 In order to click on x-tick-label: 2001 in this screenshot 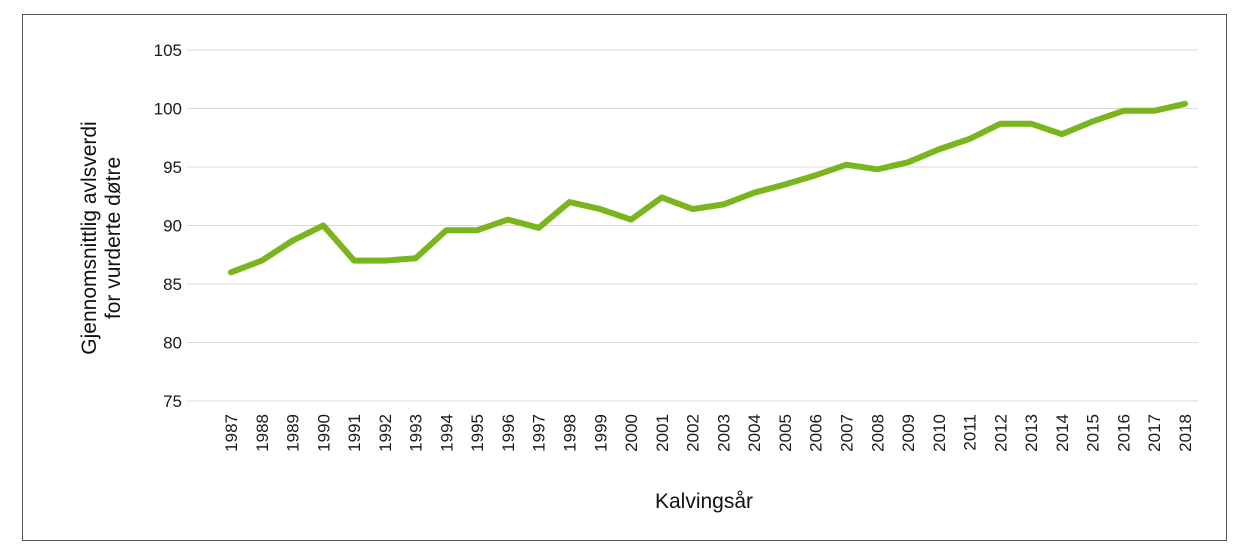, I will do `click(662, 433)`.